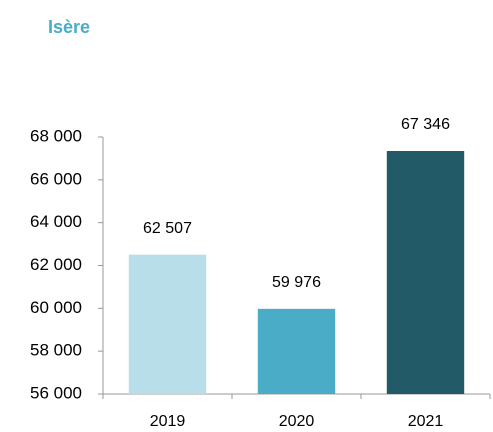  I want to click on y-tick-label: 58 000, so click(56, 350).